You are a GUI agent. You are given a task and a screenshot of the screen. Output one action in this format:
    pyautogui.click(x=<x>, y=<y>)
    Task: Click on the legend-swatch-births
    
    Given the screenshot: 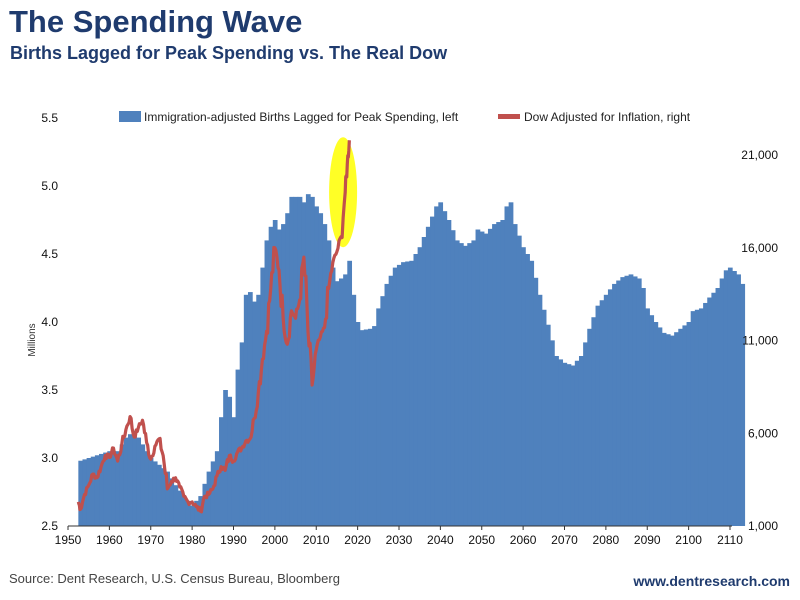 What is the action you would take?
    pyautogui.click(x=130, y=116)
    